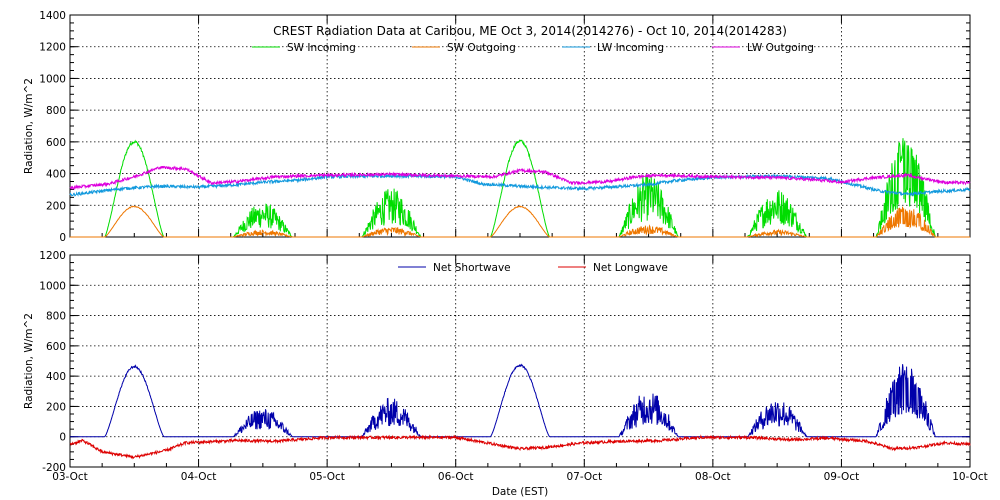 This screenshot has width=1000, height=500. Describe the element at coordinates (713, 477) in the screenshot. I see `x-tick-label: 08-Oct` at that location.